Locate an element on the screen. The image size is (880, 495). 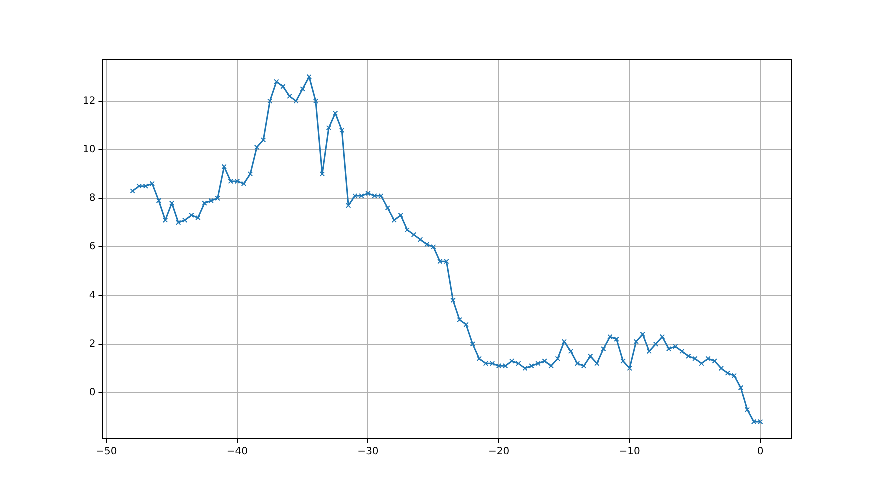
y-tick-label: 8 is located at coordinates (92, 198).